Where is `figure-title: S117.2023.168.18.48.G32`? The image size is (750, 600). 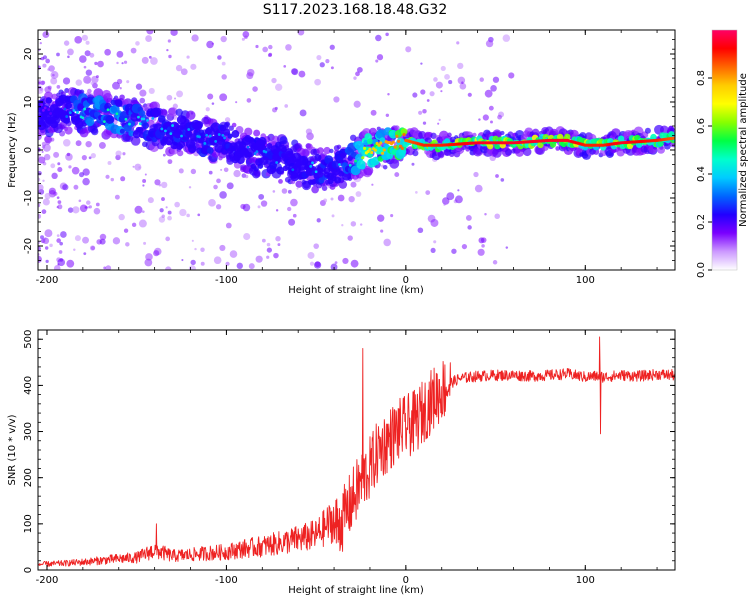
figure-title: S117.2023.168.18.48.G32 is located at coordinates (355, 10).